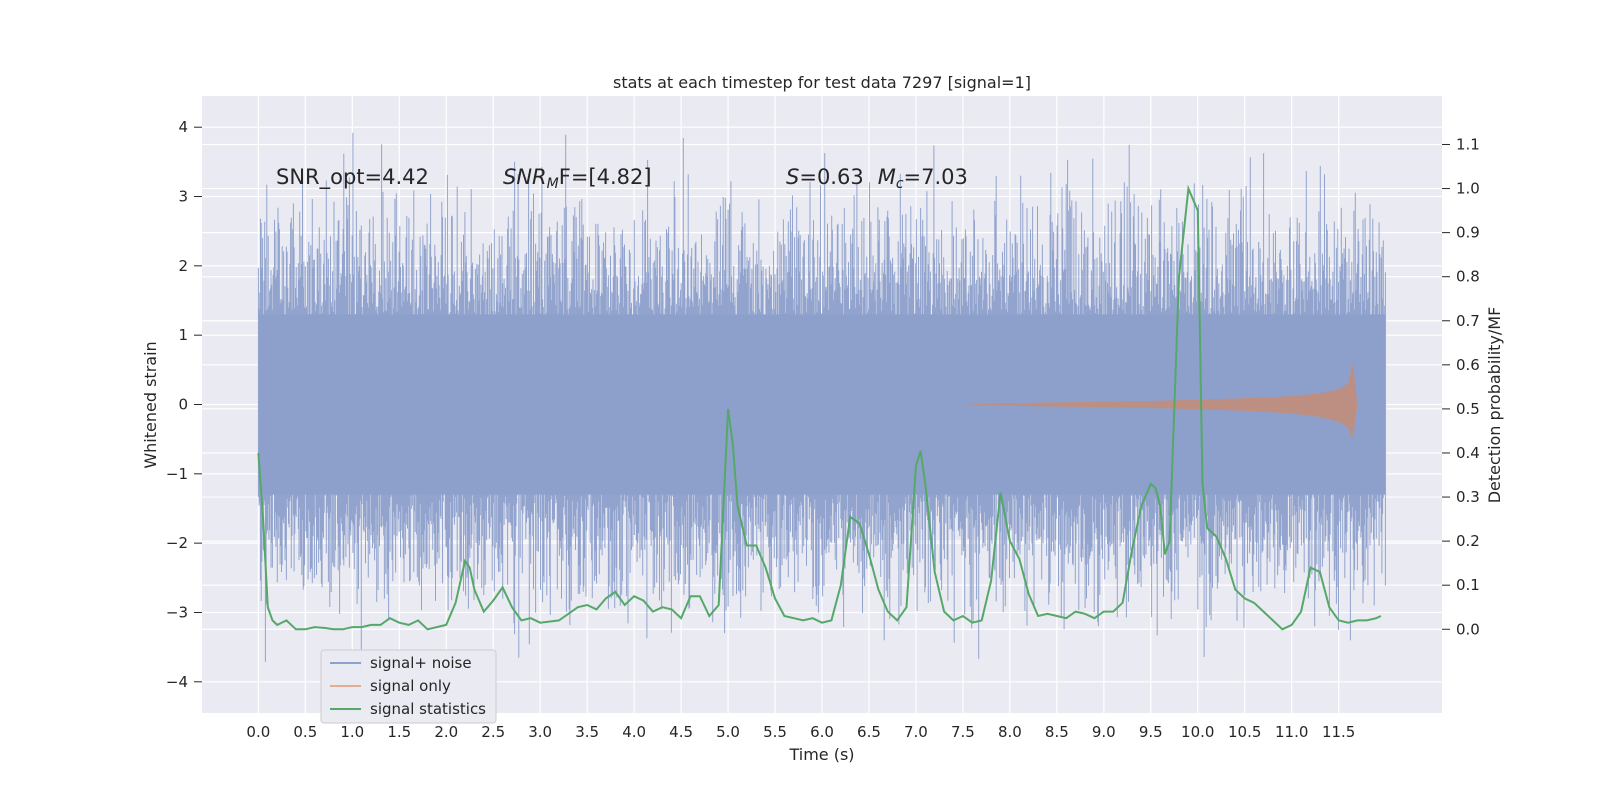 The width and height of the screenshot is (1600, 800). I want to click on x-axis-label: Time (s), so click(821, 754).